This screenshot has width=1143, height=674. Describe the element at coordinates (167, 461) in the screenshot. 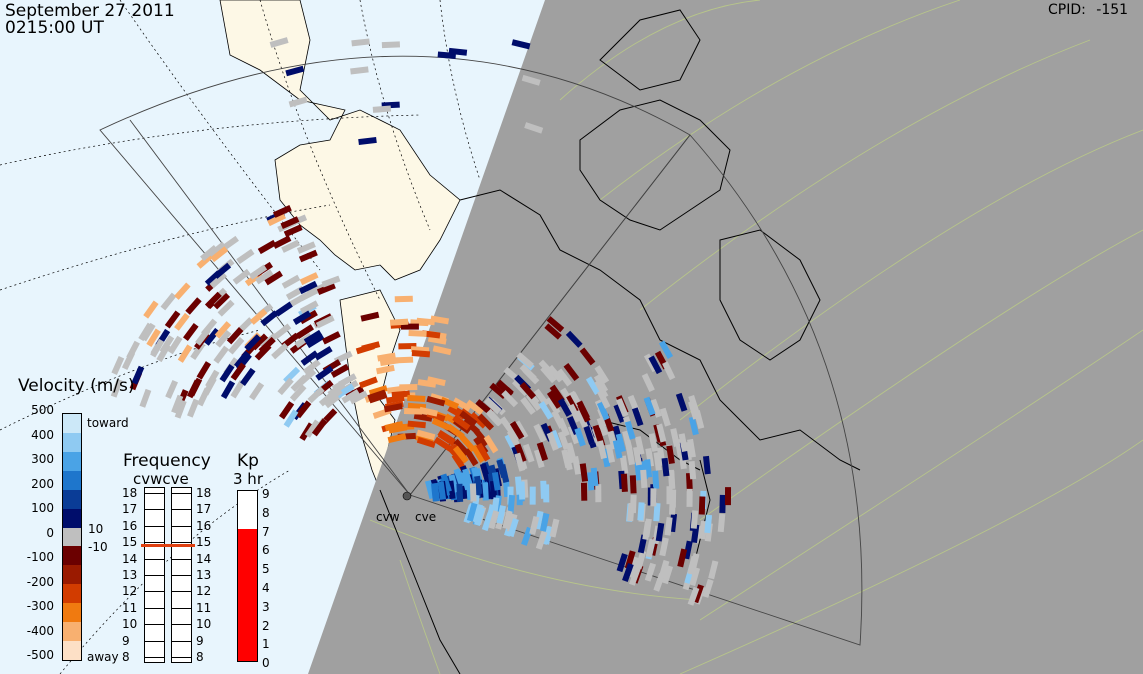

I see `frequency-title: Frequency` at that location.